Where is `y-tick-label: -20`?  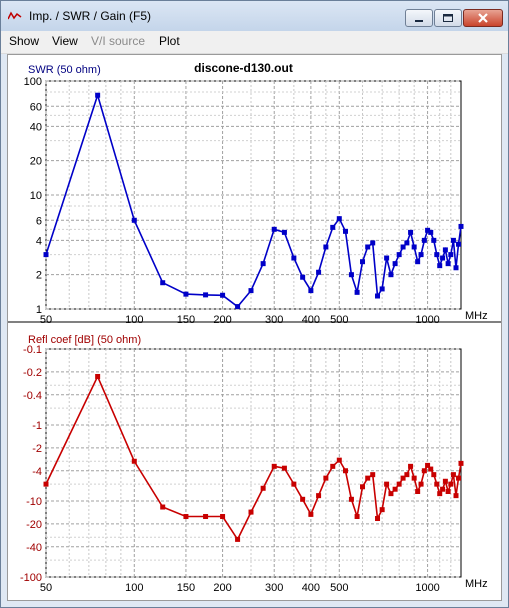
y-tick-label: -20 is located at coordinates (34, 525).